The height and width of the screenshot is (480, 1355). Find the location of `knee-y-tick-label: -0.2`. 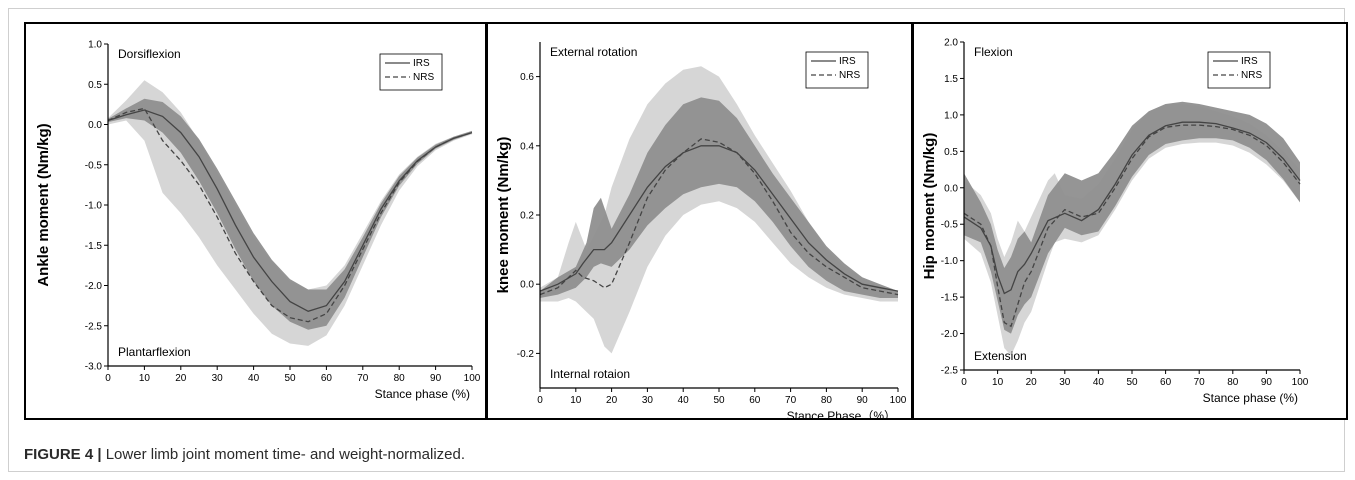

knee-y-tick-label: -0.2 is located at coordinates (526, 354).